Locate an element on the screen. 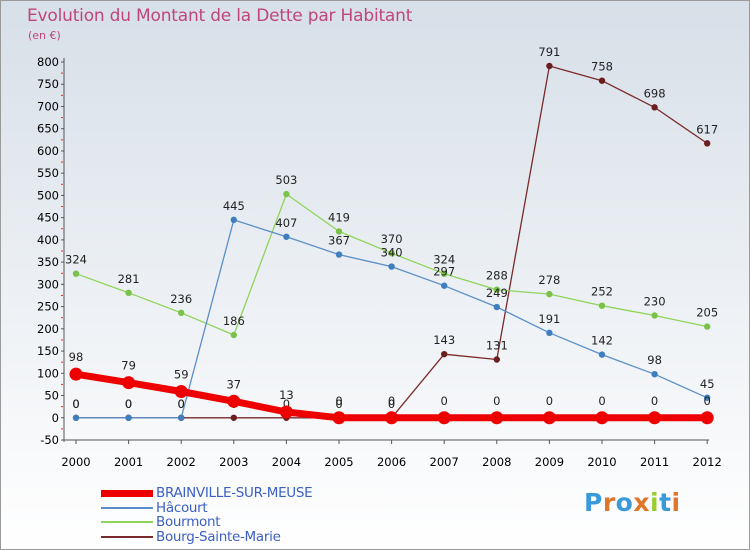 The height and width of the screenshot is (550, 750). logo-letter: o is located at coordinates (624, 502).